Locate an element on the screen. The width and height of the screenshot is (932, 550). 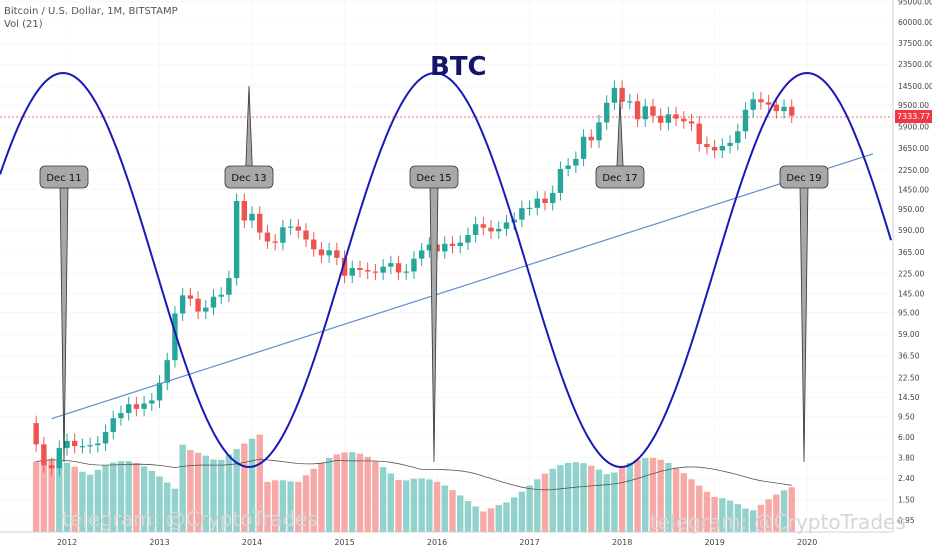
y-tick-label: 14500.00 is located at coordinates (915, 86).